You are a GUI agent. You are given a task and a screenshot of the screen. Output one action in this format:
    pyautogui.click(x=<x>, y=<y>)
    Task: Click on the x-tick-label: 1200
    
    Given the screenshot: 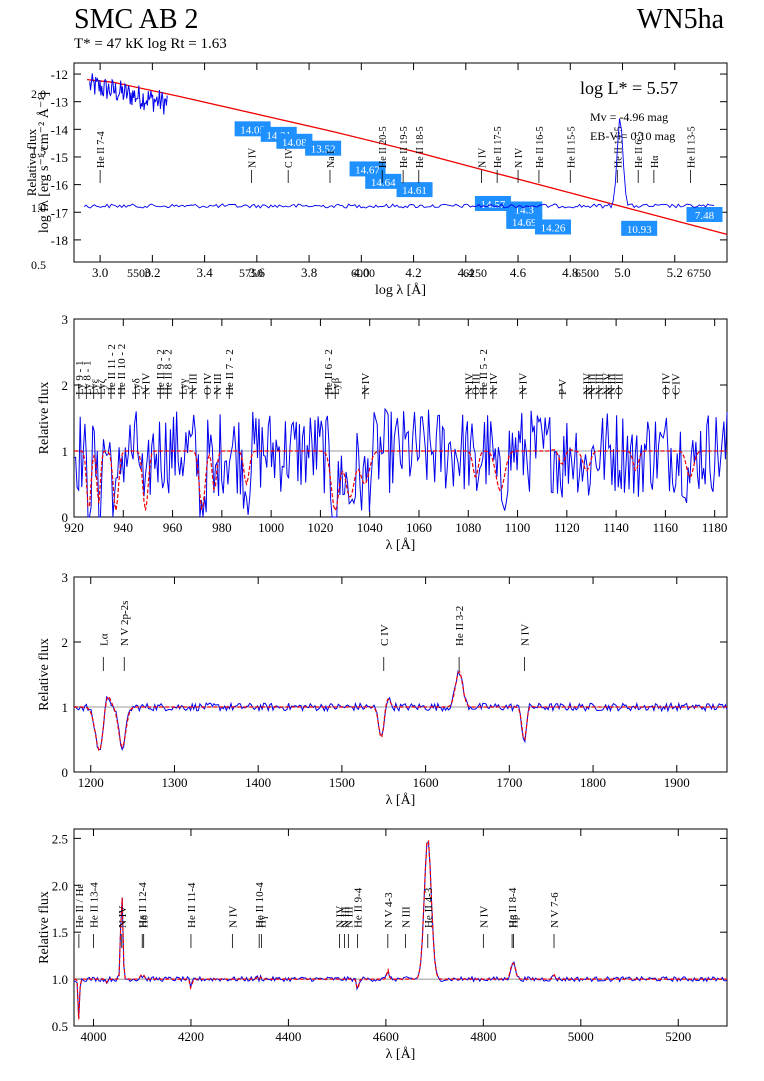 What is the action you would take?
    pyautogui.click(x=91, y=782)
    